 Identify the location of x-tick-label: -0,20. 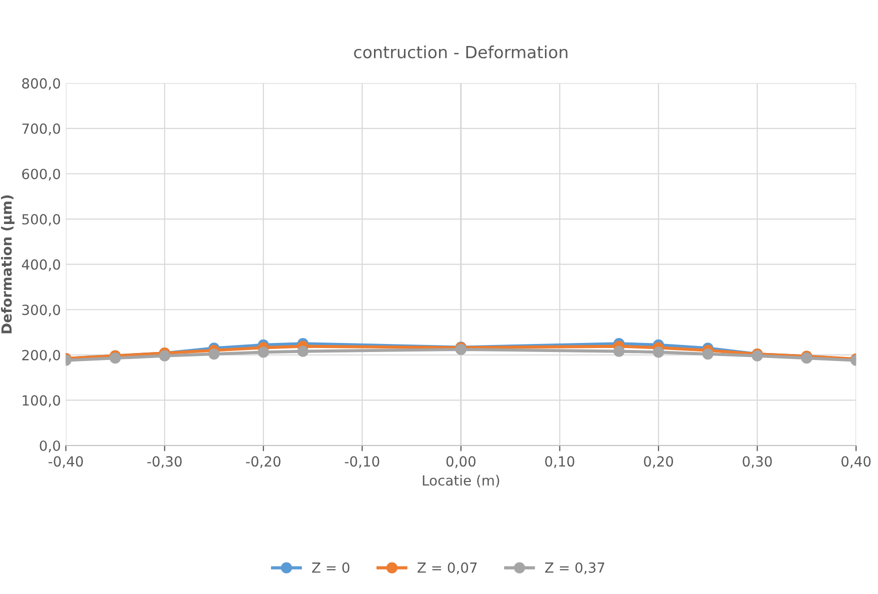
(263, 462).